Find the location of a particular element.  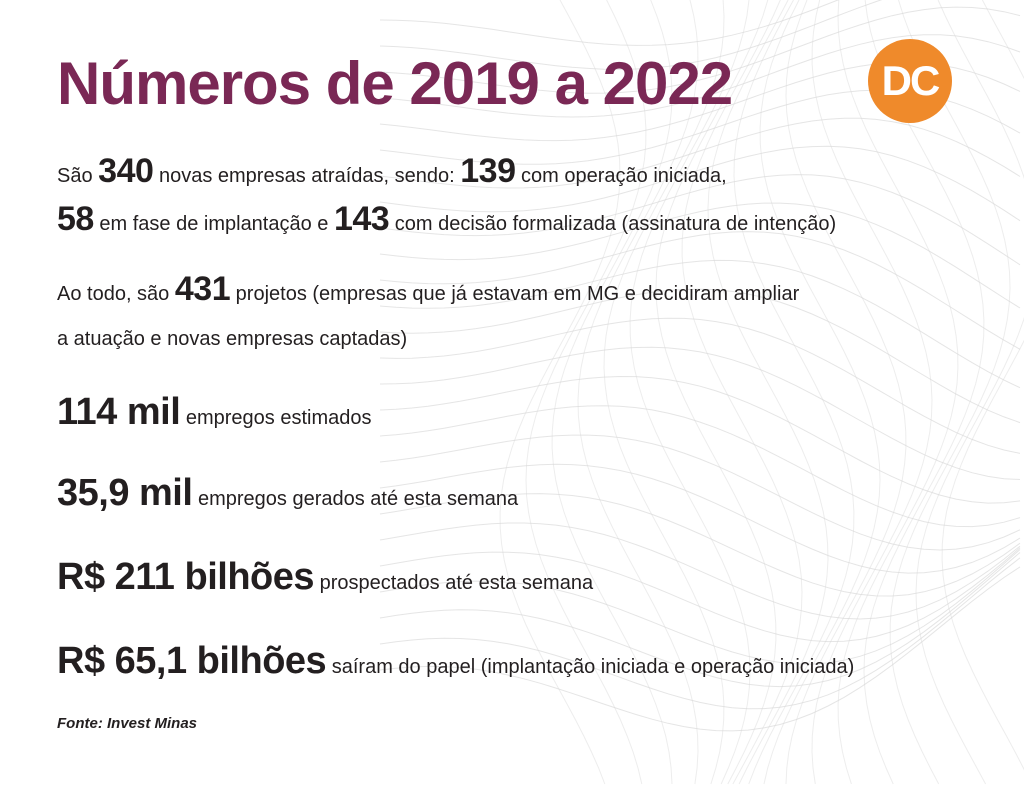

summary-line-1-post: com operação iniciada, is located at coordinates (624, 176).